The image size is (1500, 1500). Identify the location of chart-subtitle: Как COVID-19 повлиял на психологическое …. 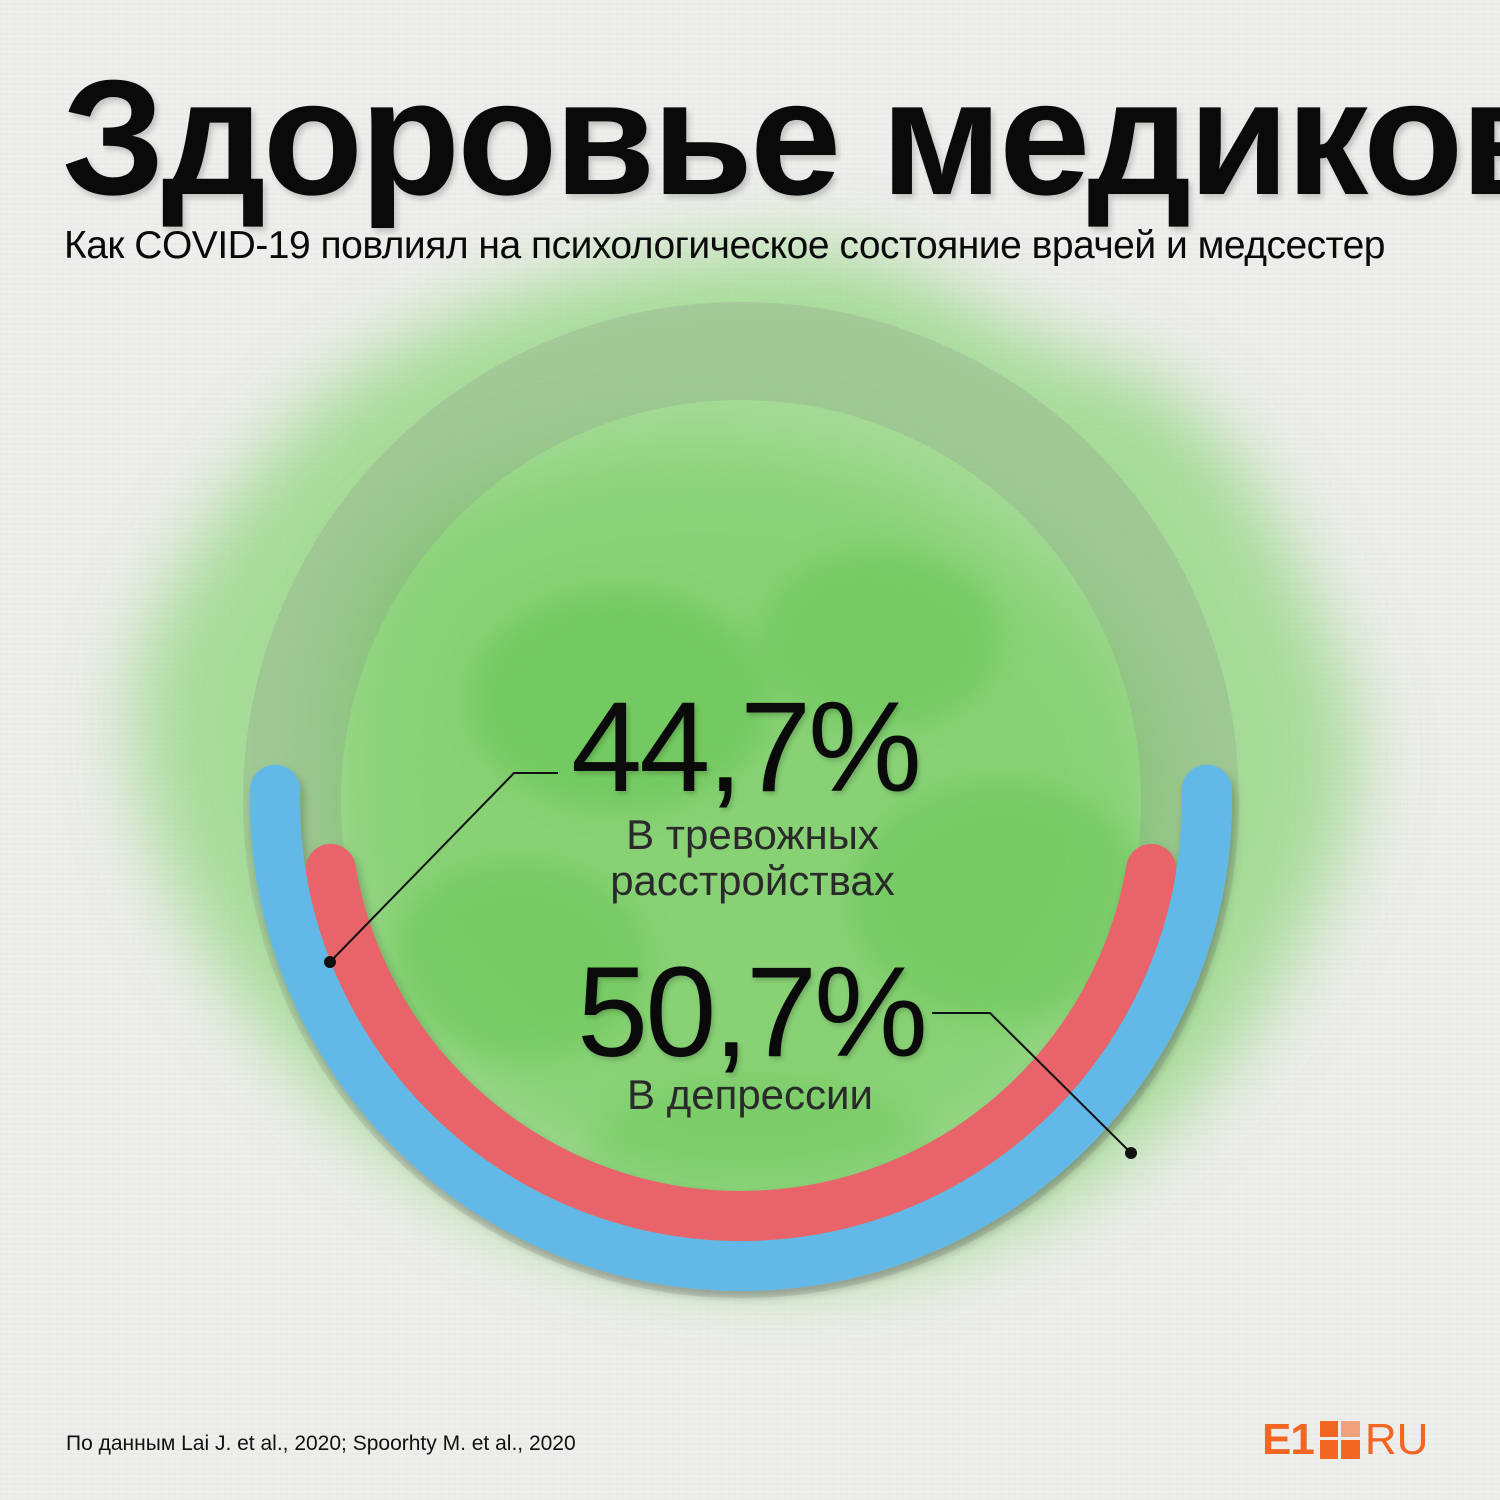
(724, 245).